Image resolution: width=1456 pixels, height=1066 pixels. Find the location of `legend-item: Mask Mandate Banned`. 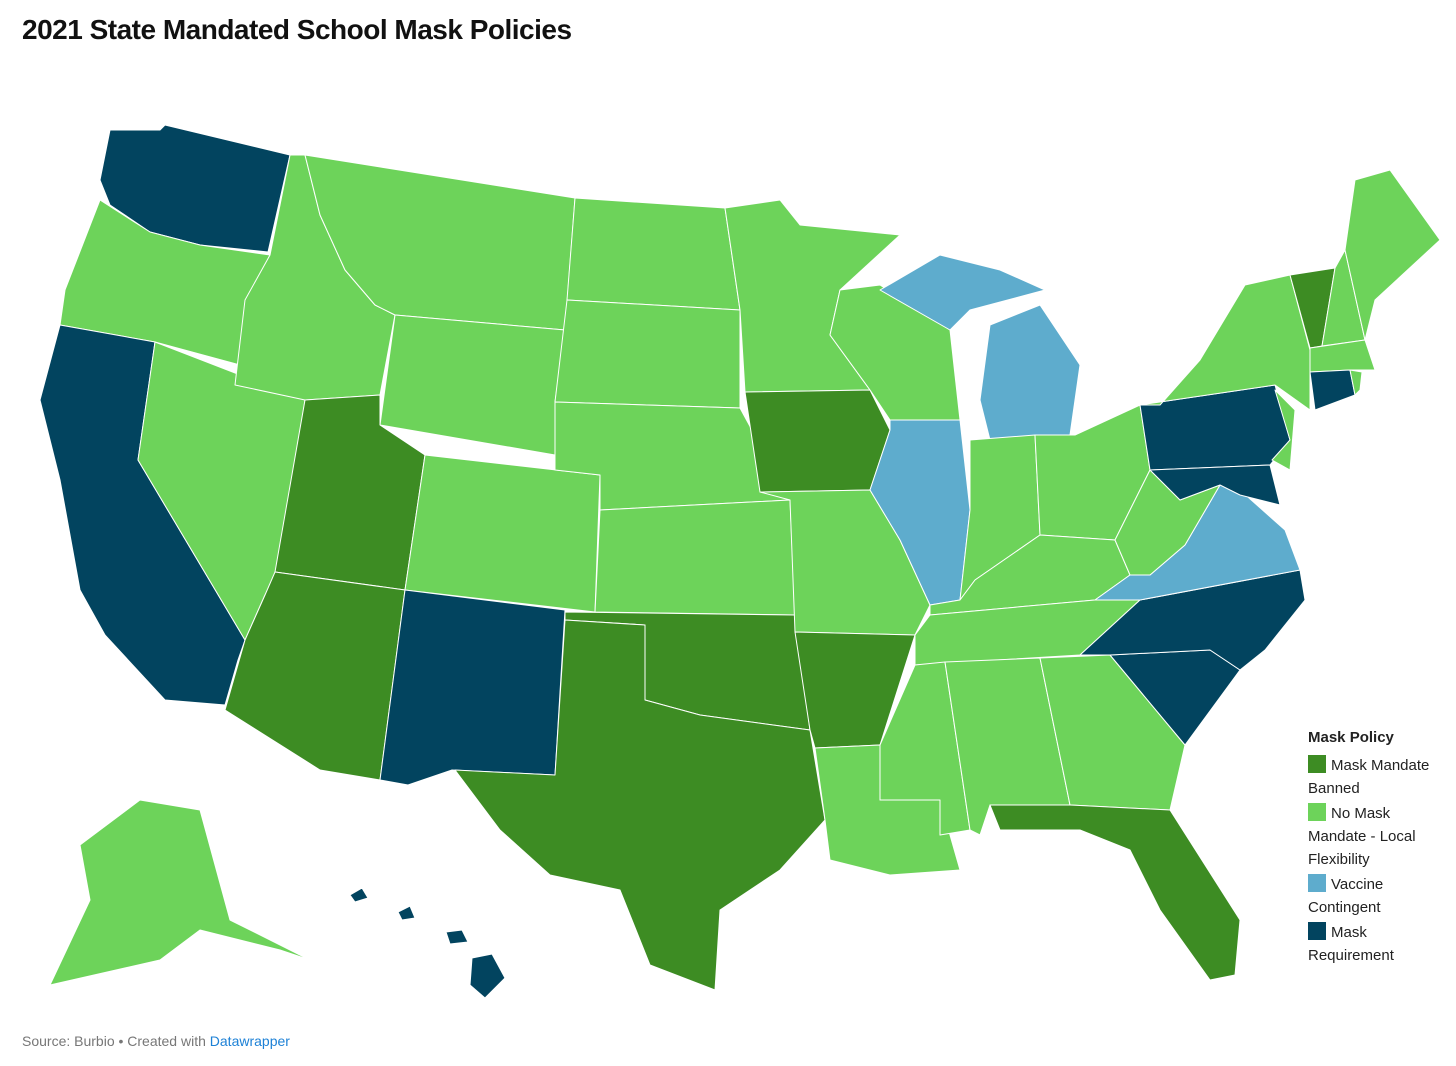

legend-item: Mask Mandate Banned is located at coordinates (1373, 777).